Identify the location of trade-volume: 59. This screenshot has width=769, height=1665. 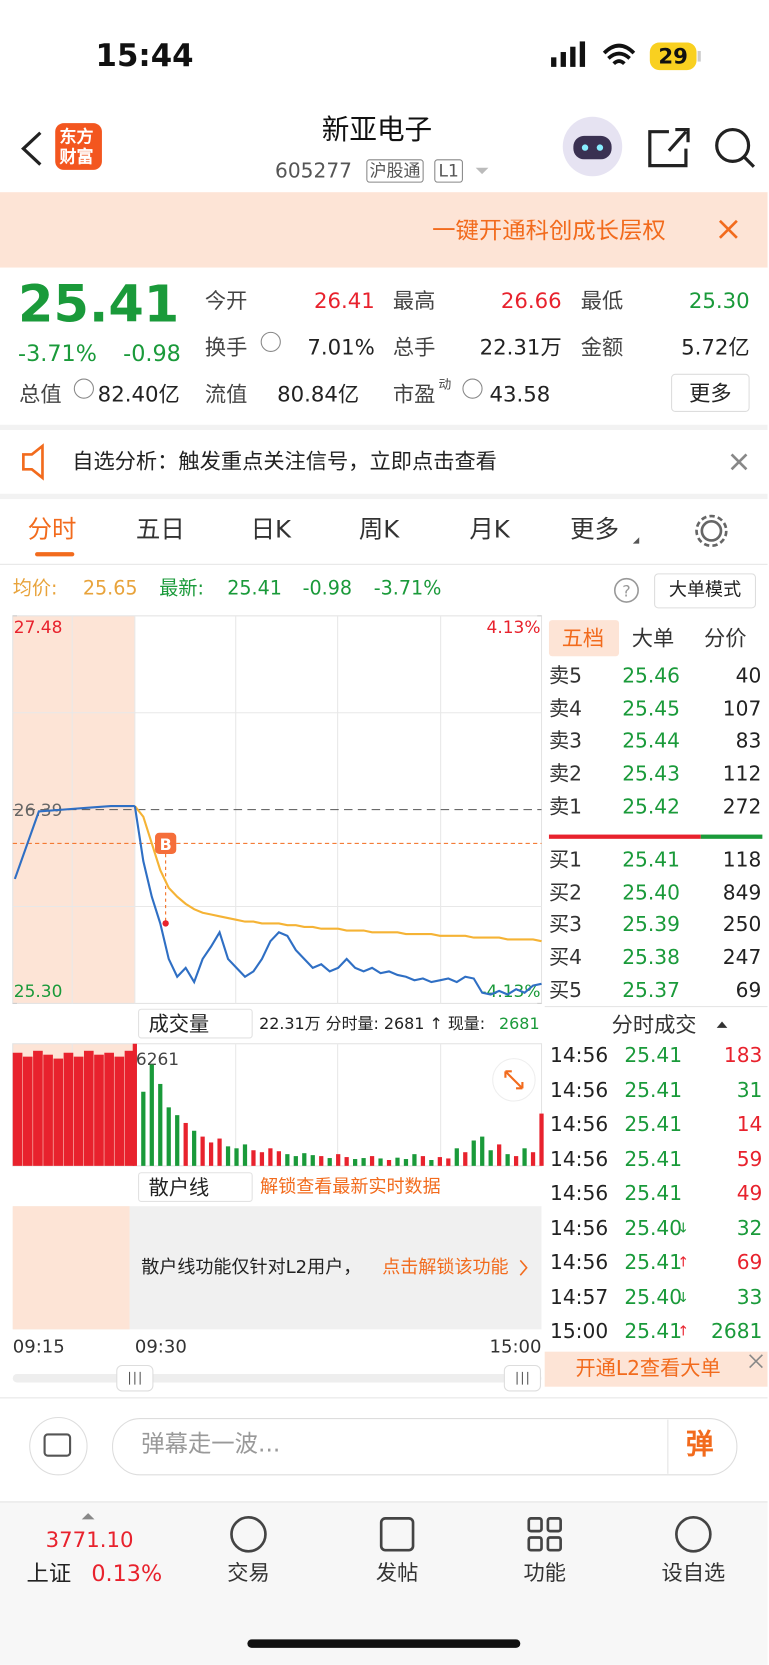
(749, 1159).